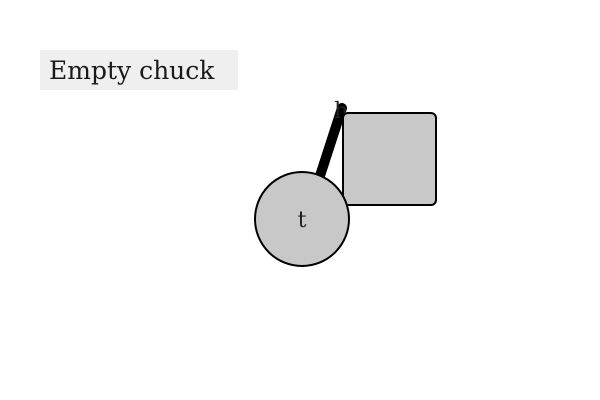  What do you see at coordinates (132, 70) in the screenshot?
I see `diagram-title: Empty chuck` at bounding box center [132, 70].